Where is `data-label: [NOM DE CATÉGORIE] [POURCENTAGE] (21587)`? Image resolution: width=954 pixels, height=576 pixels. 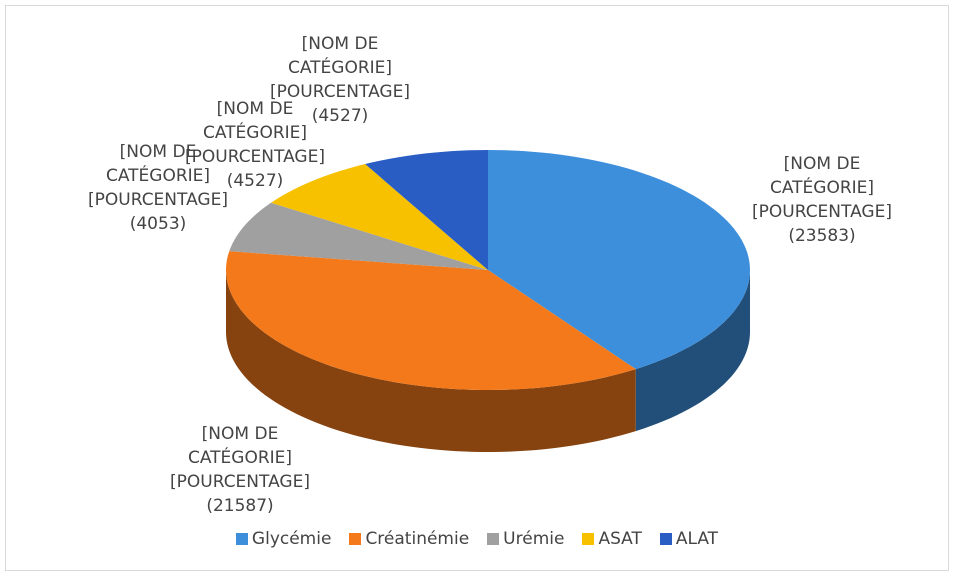
data-label: [NOM DE CATÉGORIE] [POURCENTAGE] (21587) is located at coordinates (240, 470).